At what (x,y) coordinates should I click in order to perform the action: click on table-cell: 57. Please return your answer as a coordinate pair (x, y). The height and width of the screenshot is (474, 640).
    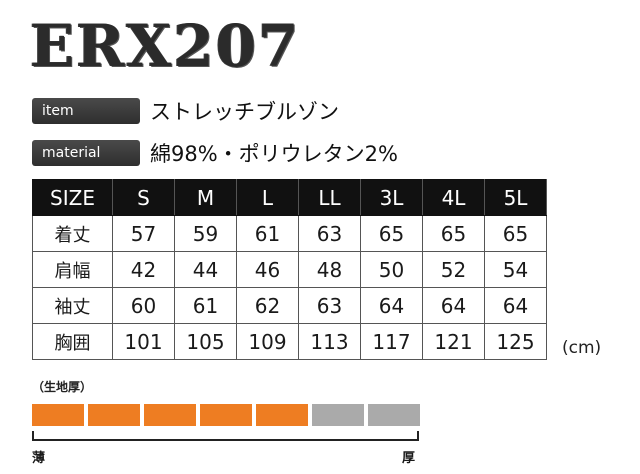
    Looking at the image, I should click on (143, 233).